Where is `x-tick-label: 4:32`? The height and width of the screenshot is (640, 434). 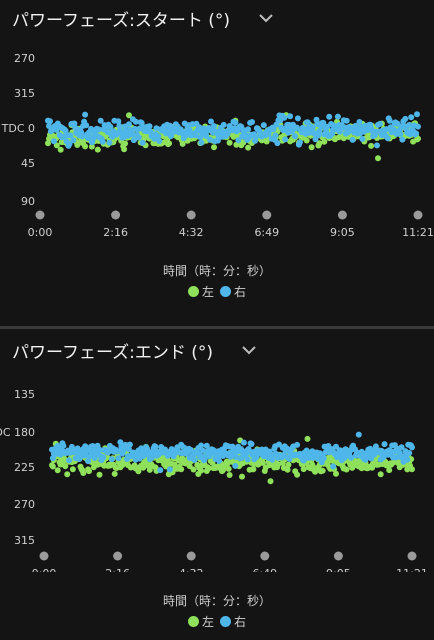
x-tick-label: 4:32 is located at coordinates (191, 569).